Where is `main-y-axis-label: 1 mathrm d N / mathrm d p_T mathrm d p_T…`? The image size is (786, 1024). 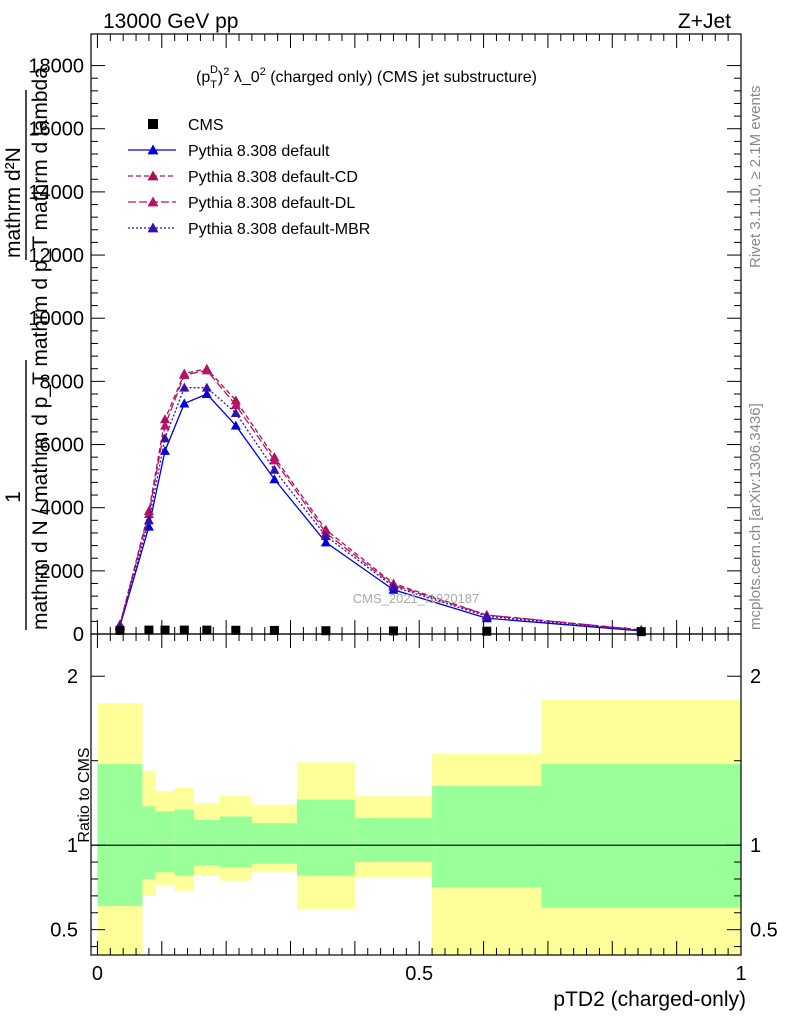
main-y-axis-label: 1 mathrm d N / mathrm d p_T mathrm d p_T… is located at coordinates (27, 348).